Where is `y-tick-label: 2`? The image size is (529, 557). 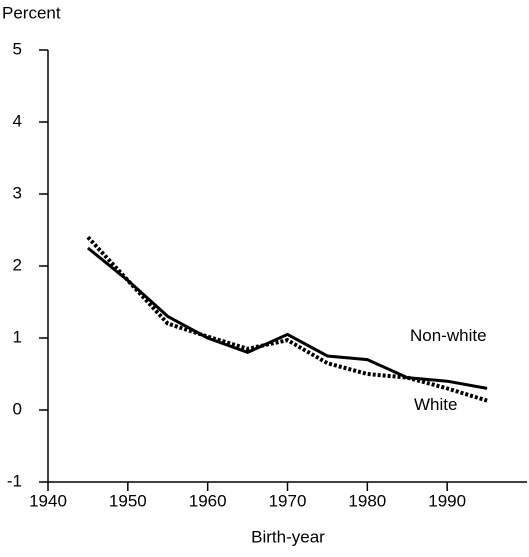 y-tick-label: 2 is located at coordinates (17, 264).